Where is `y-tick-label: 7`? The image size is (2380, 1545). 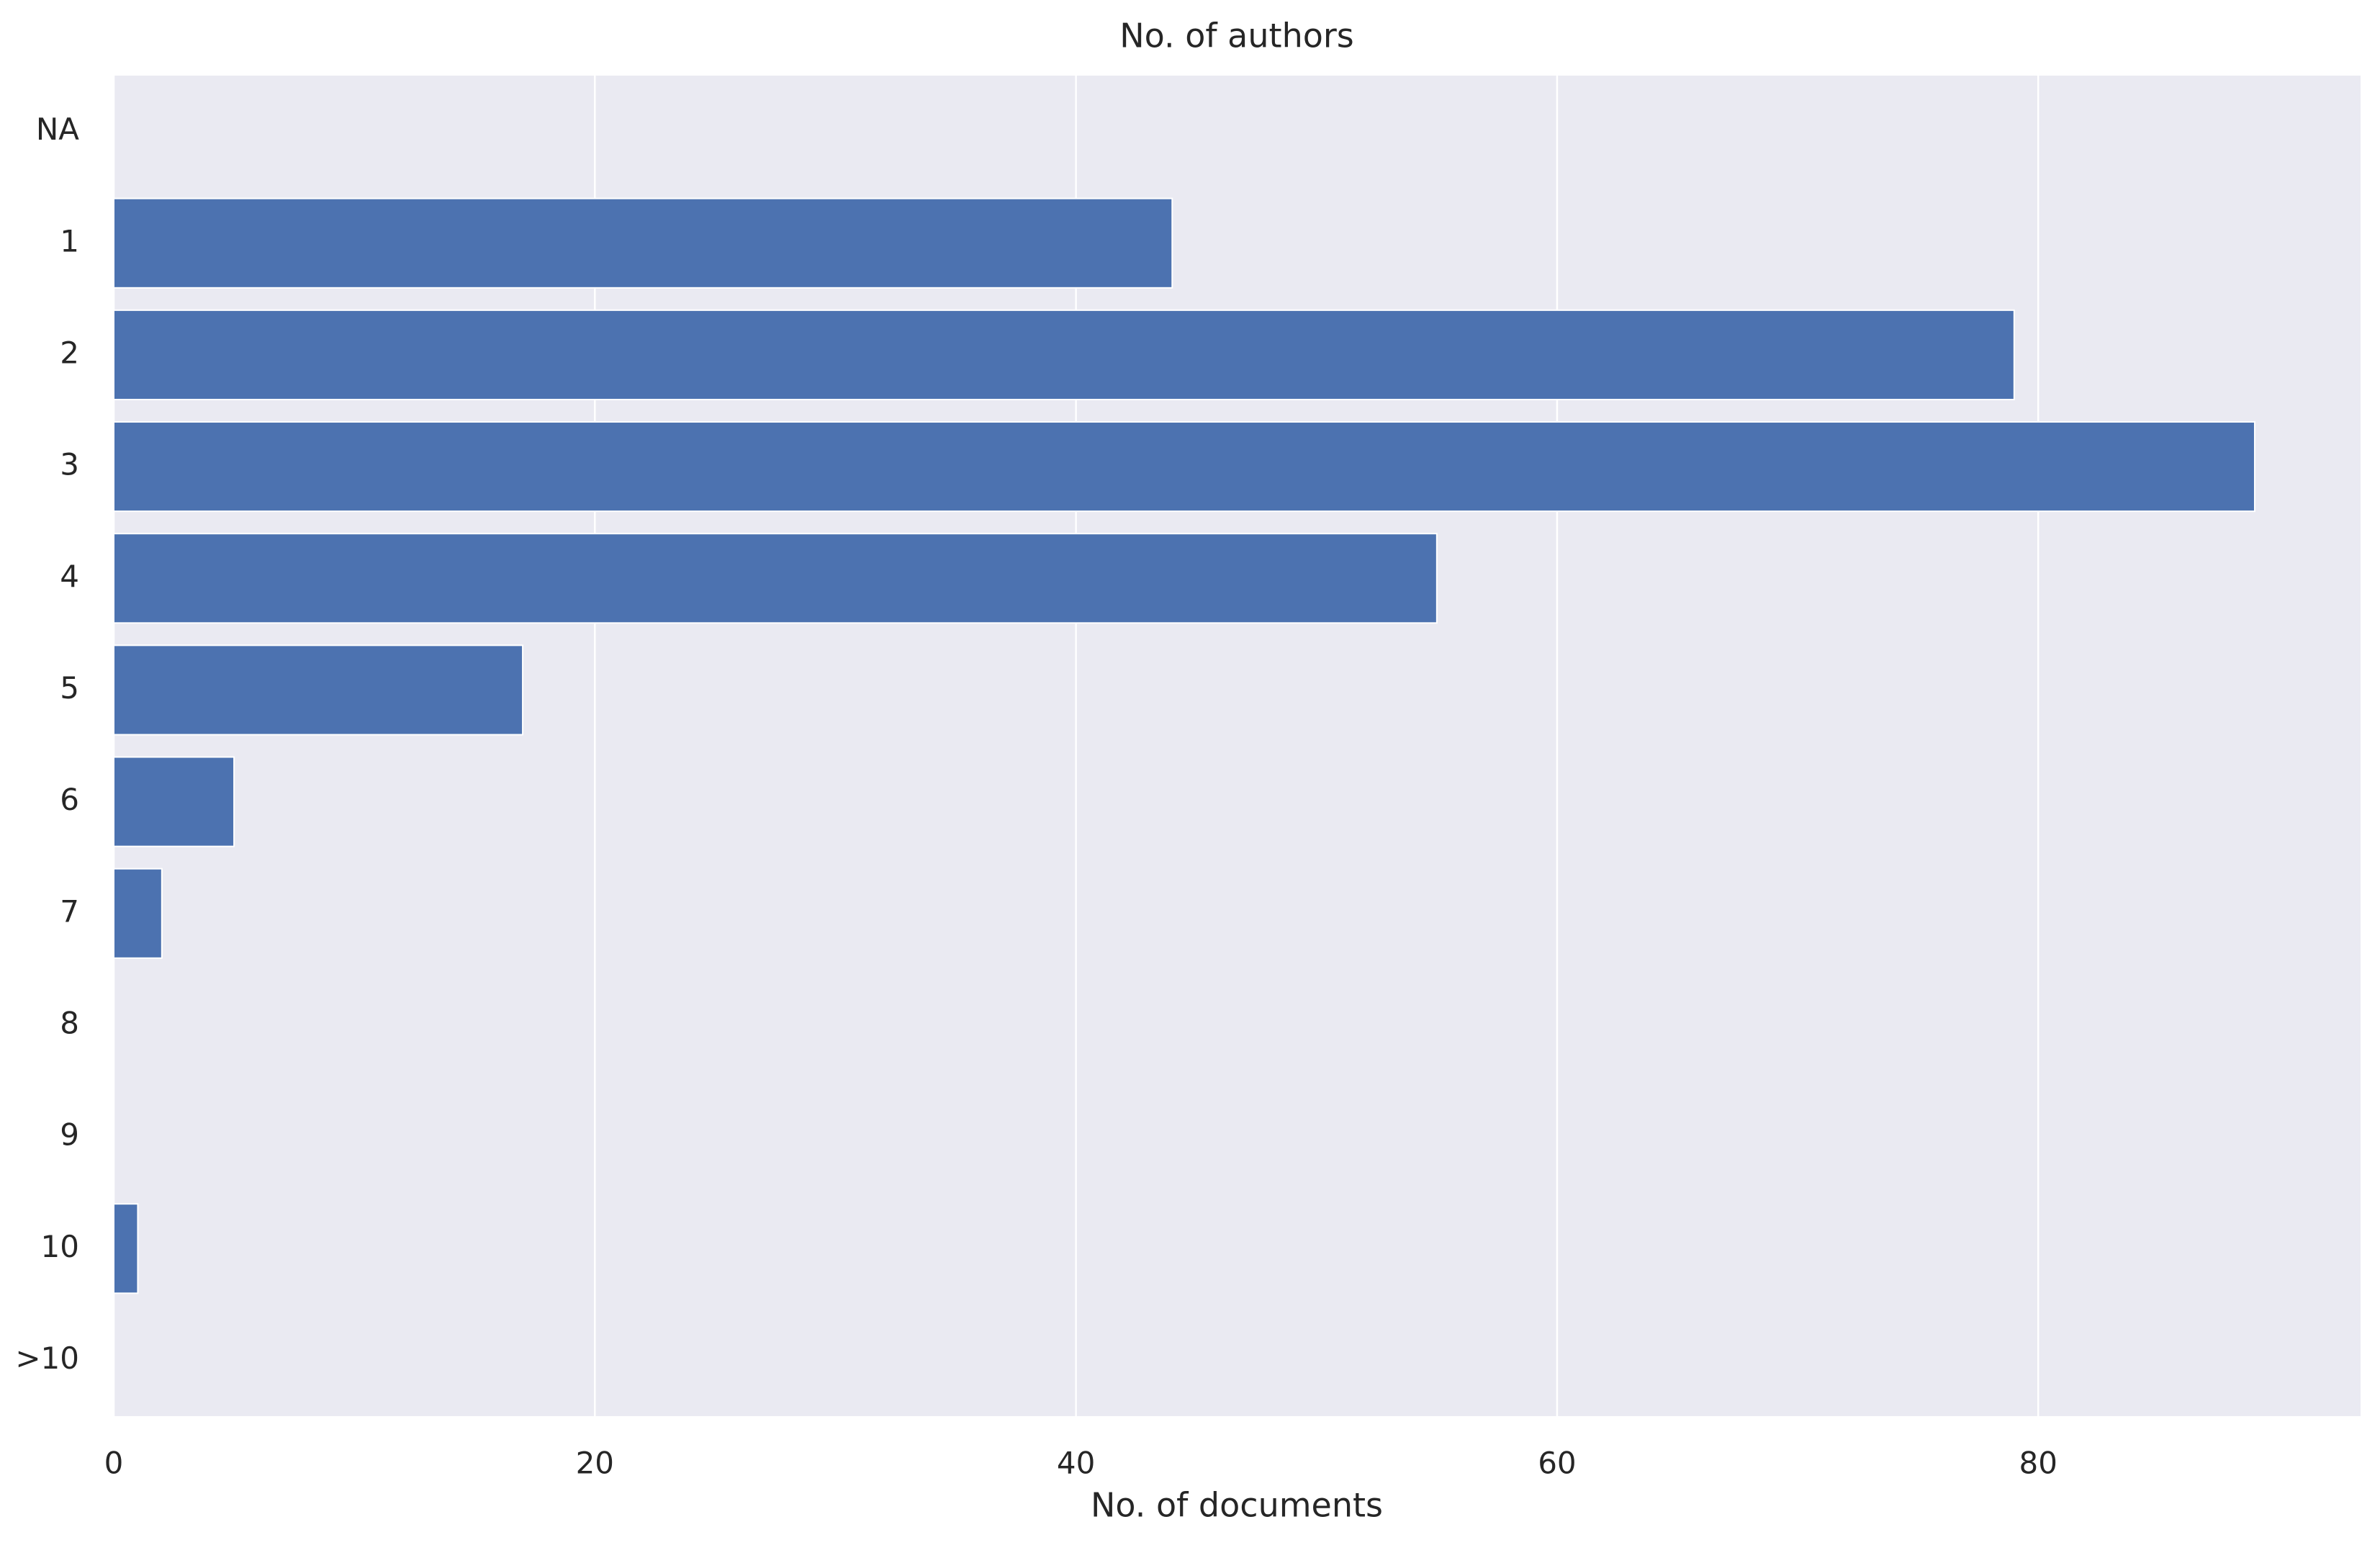
y-tick-label: 7 is located at coordinates (69, 911).